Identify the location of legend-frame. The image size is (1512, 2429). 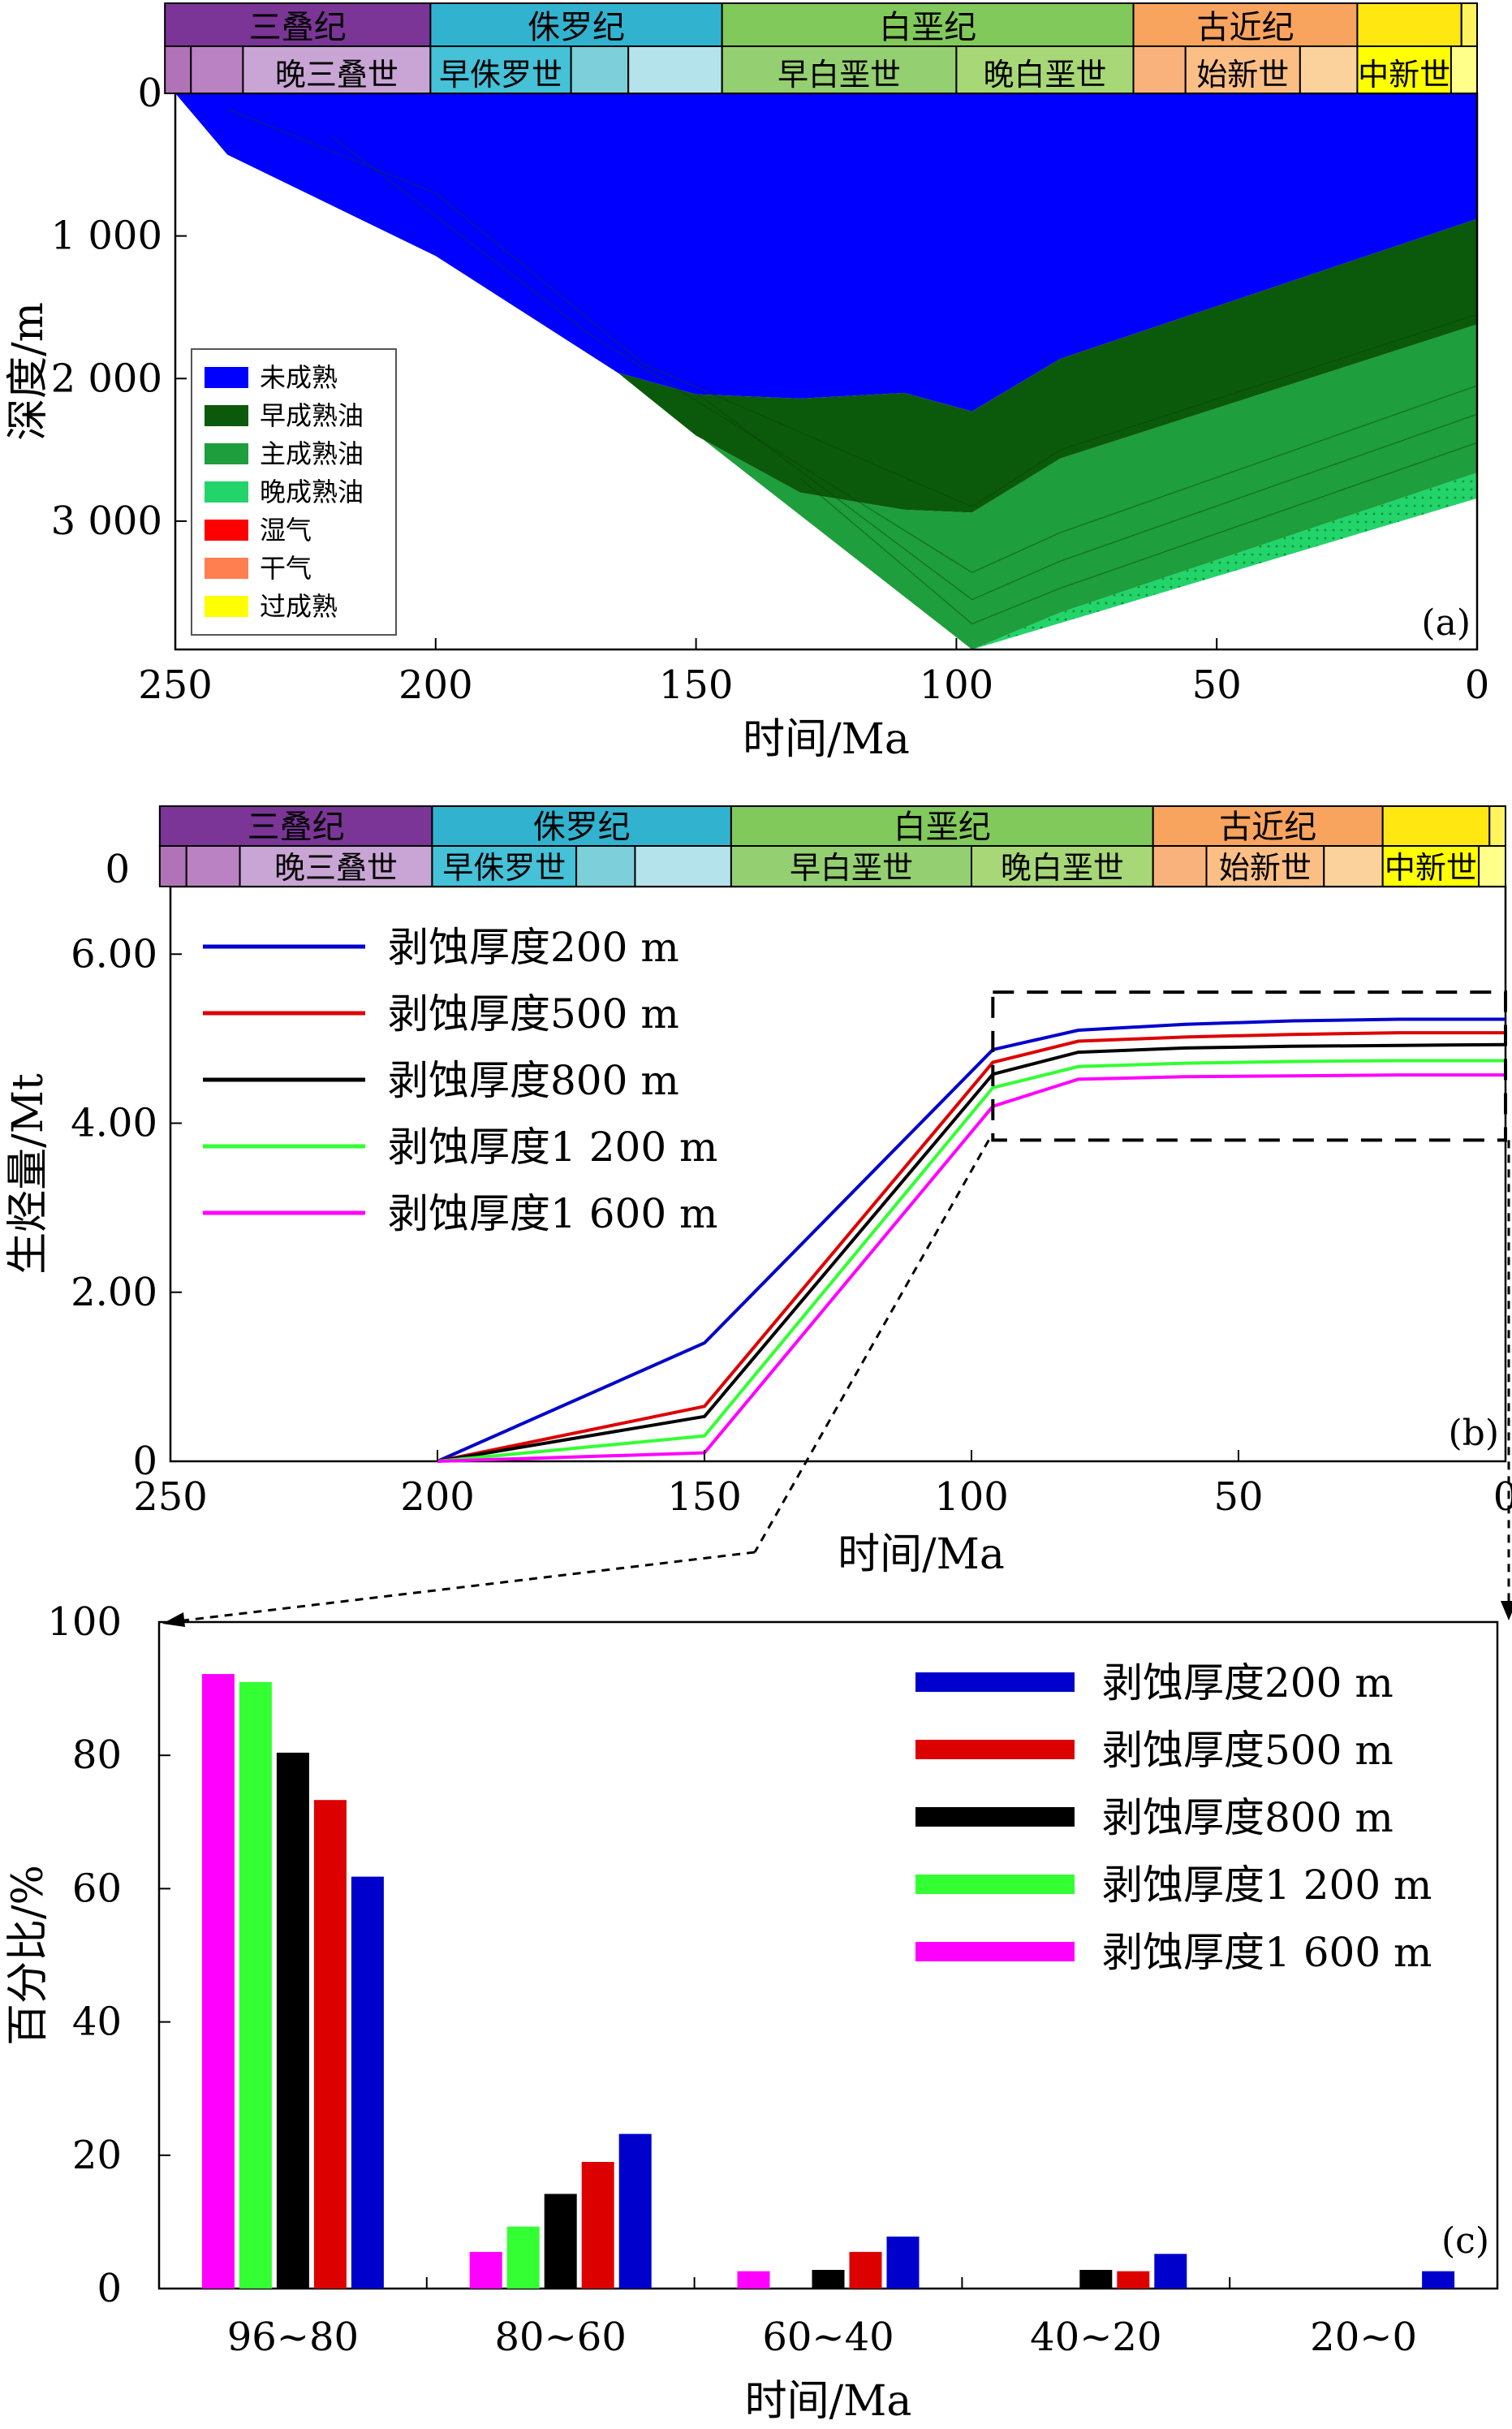
(294, 492).